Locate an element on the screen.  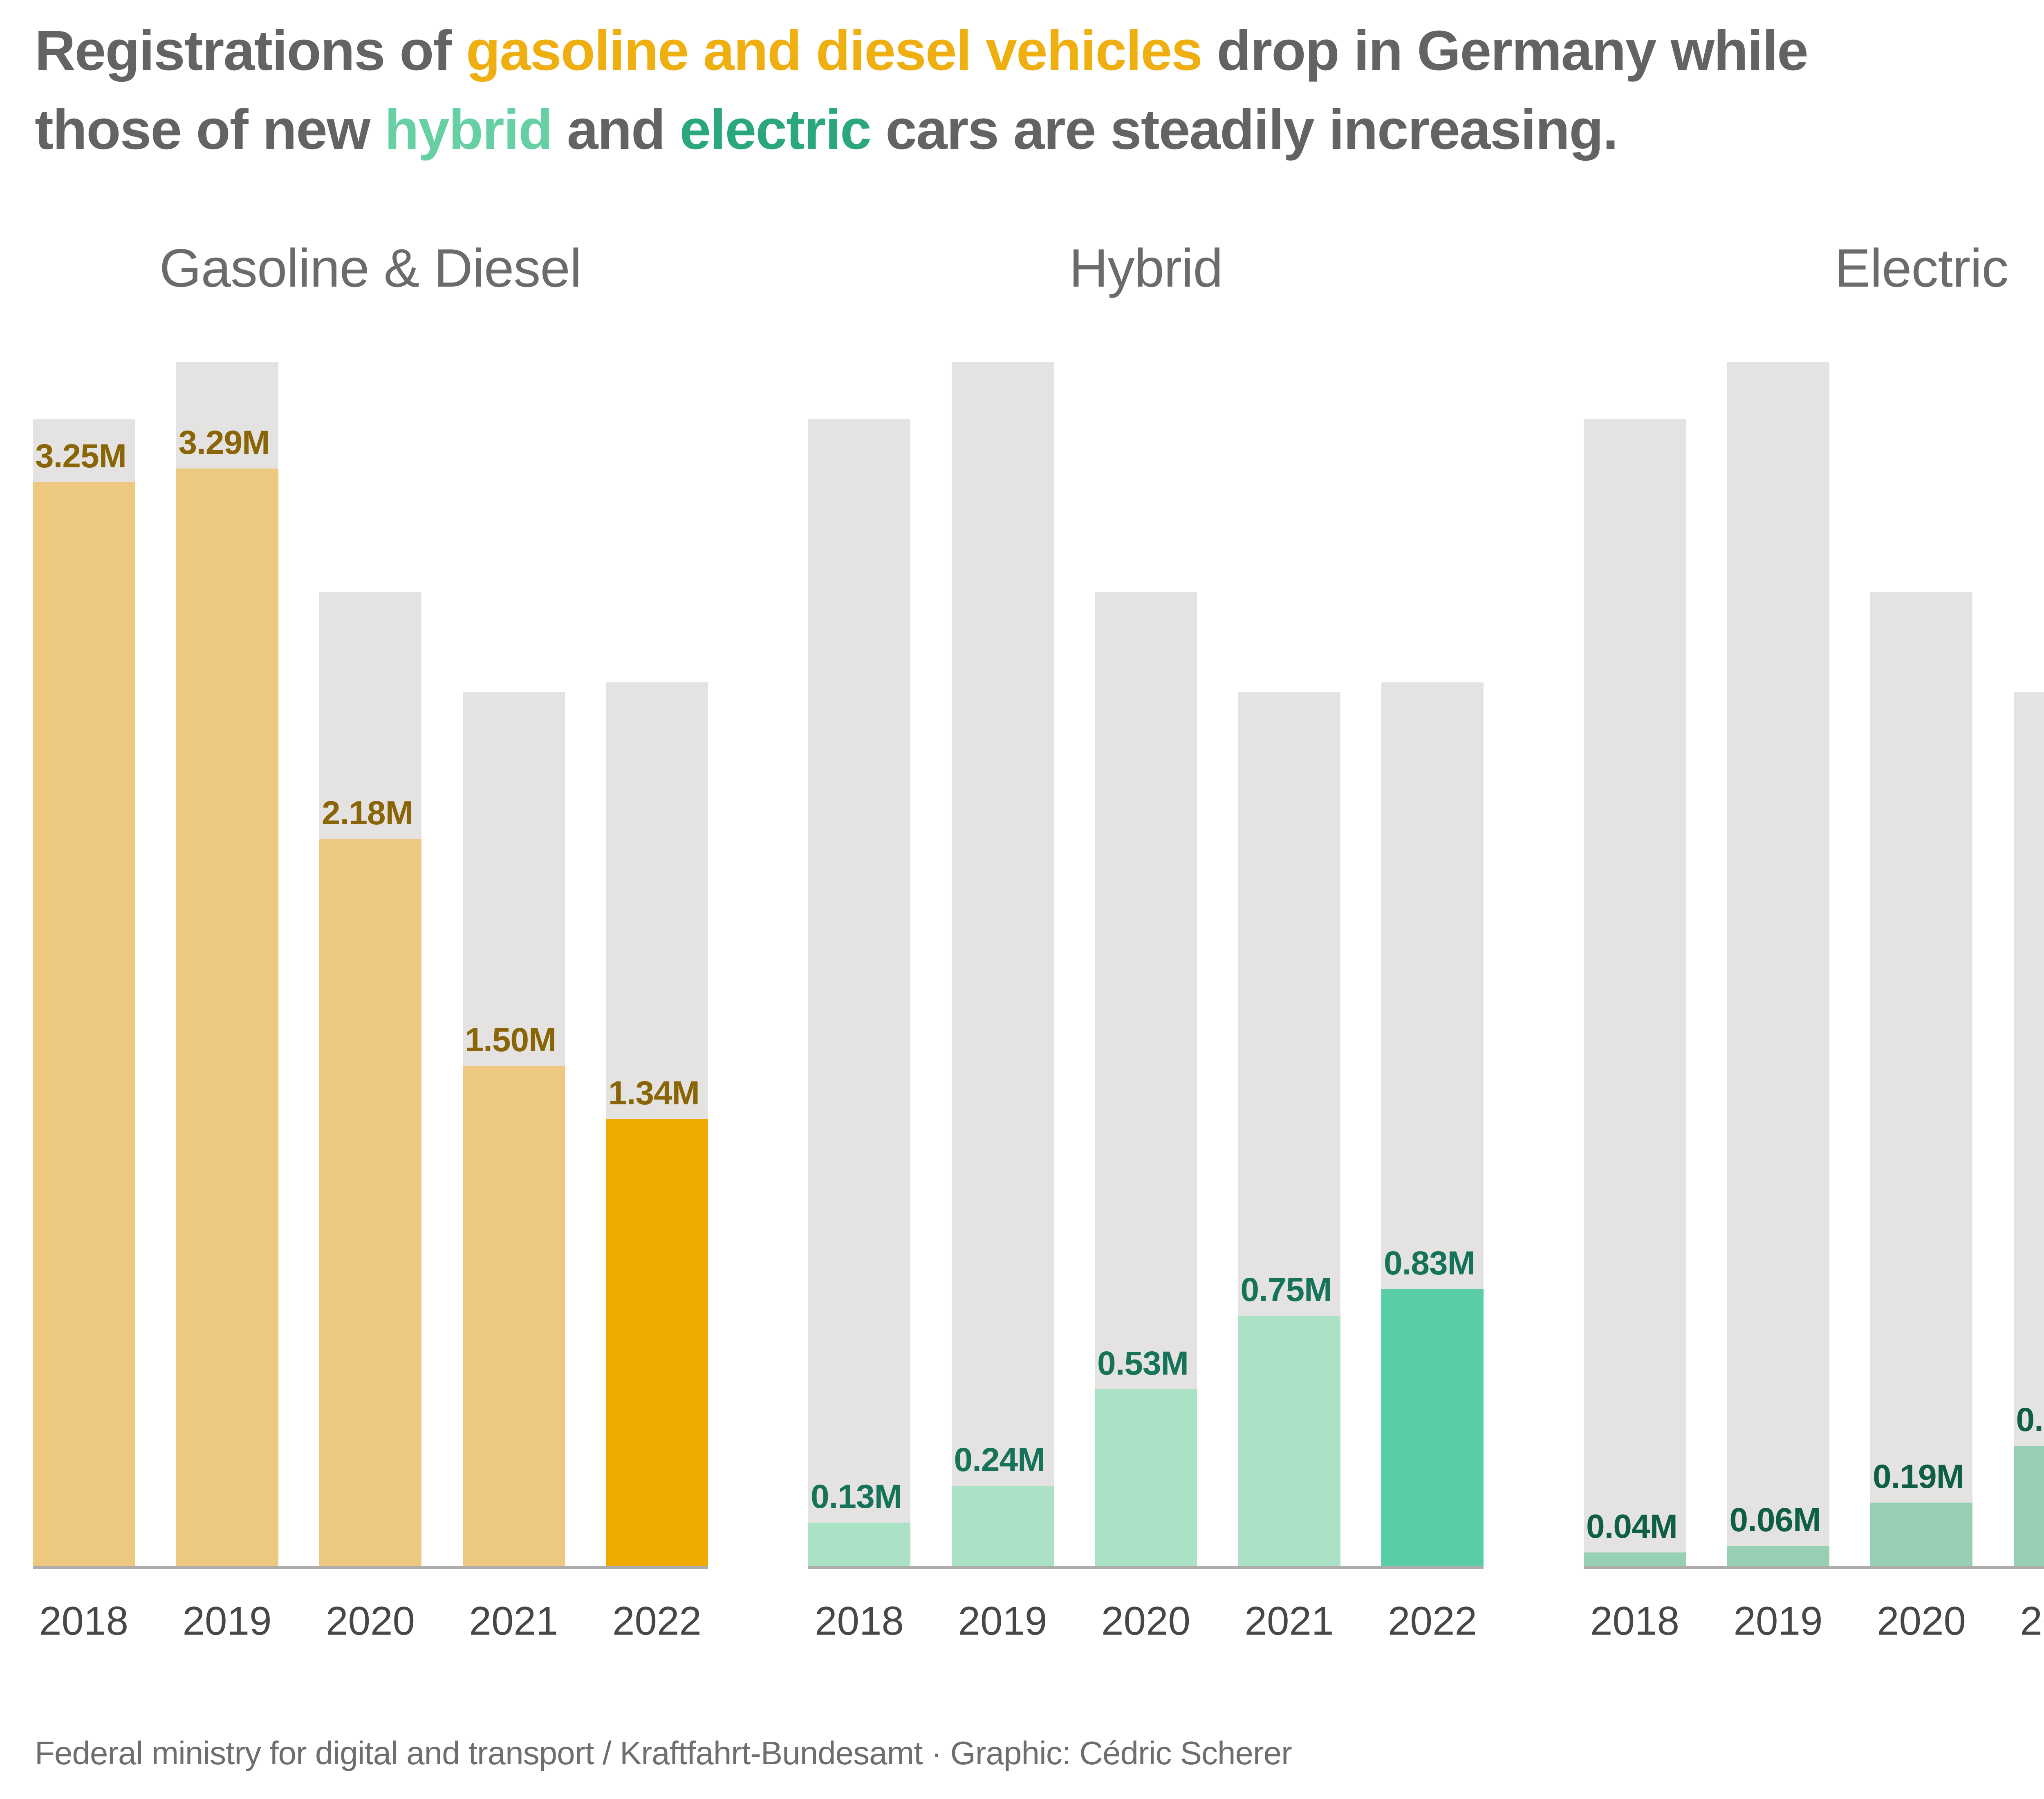
bar-group-2019: 0.06M 2019 is located at coordinates (1778, 944).